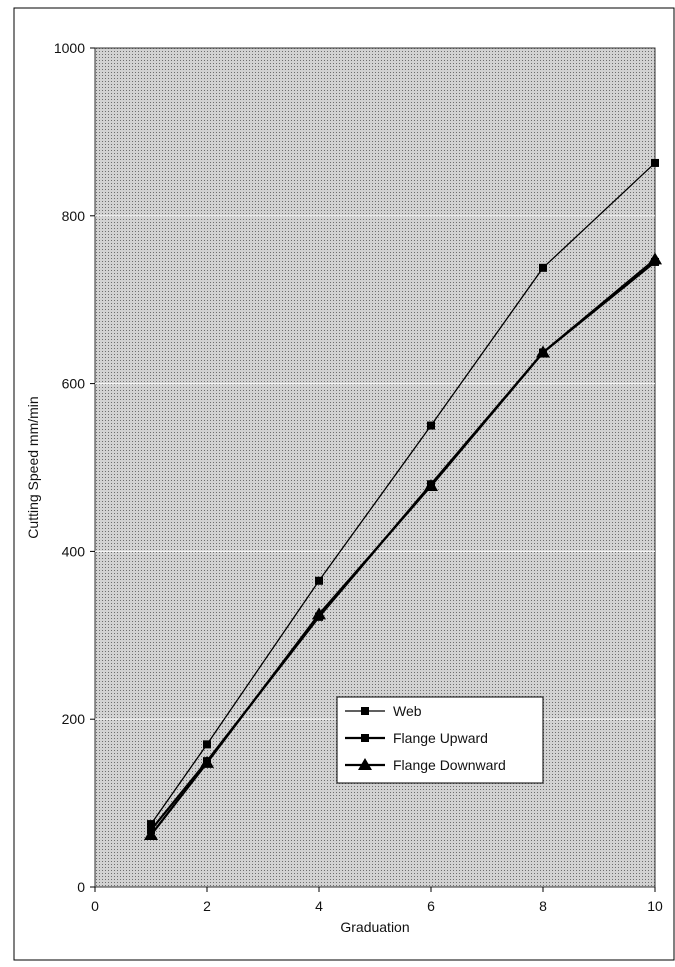 The image size is (675, 967). I want to click on legend: Web Flange Upward Flange Downward, so click(440, 740).